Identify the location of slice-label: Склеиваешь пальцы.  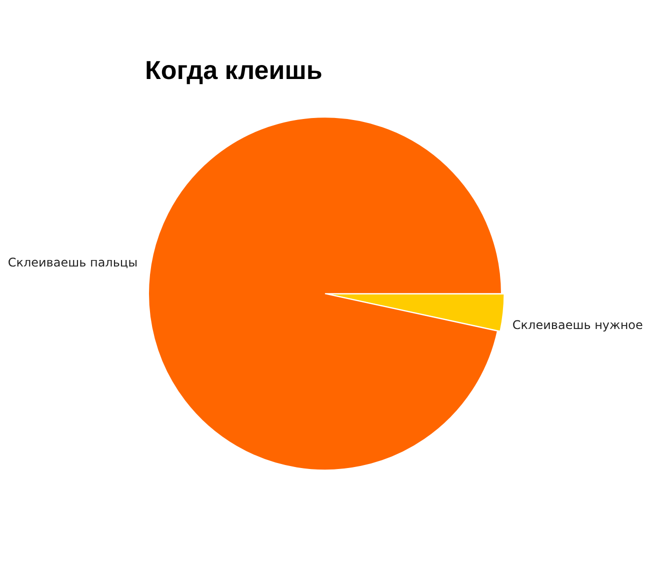
(73, 263).